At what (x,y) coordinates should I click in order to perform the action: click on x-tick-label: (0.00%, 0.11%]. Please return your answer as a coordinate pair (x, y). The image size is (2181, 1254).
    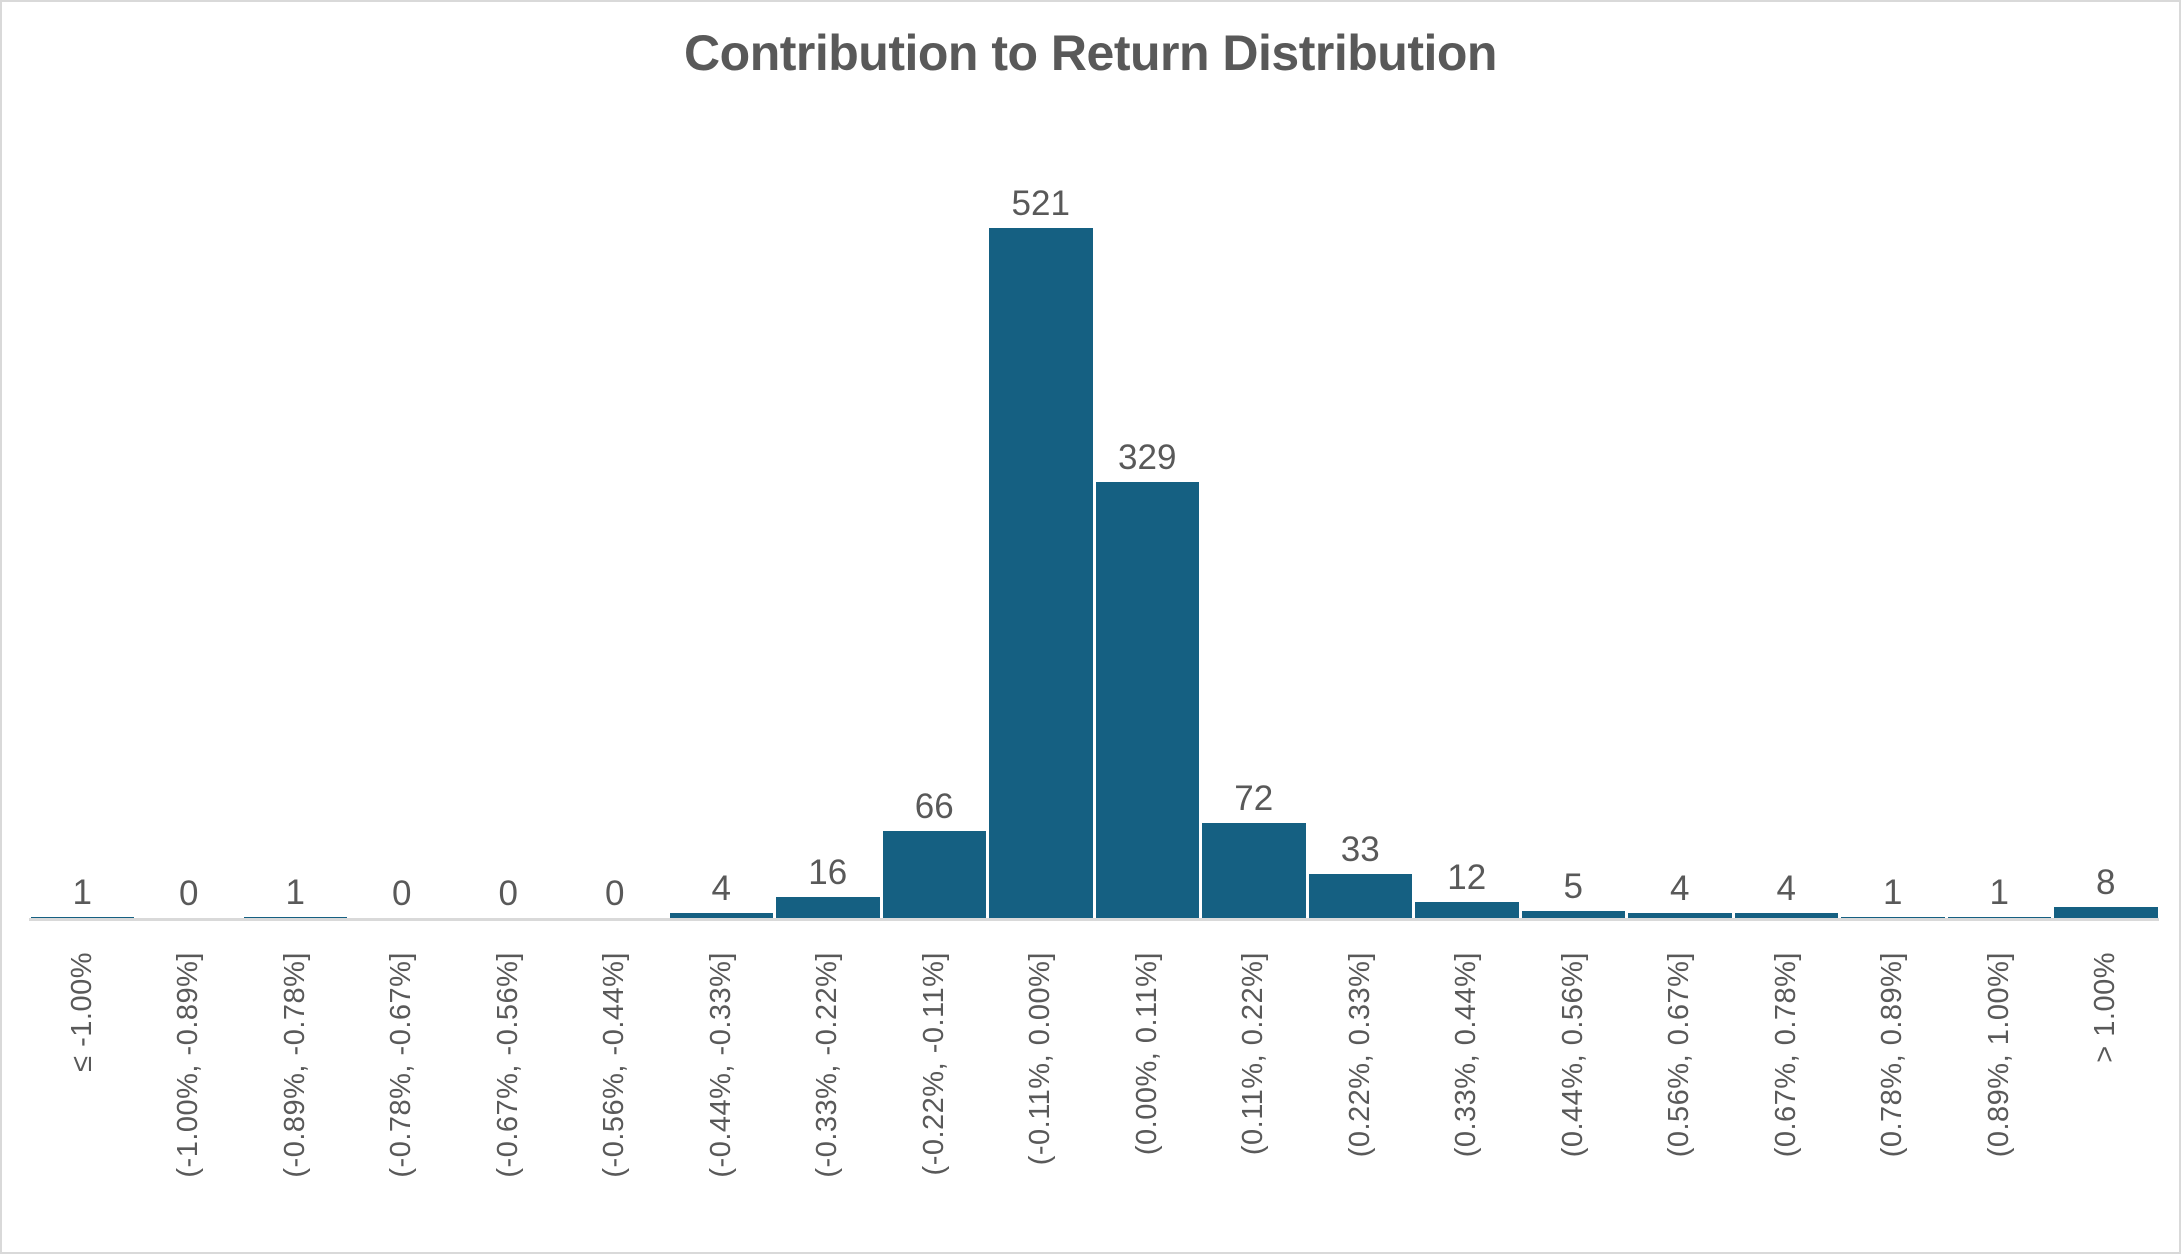
    Looking at the image, I should click on (1146, 1054).